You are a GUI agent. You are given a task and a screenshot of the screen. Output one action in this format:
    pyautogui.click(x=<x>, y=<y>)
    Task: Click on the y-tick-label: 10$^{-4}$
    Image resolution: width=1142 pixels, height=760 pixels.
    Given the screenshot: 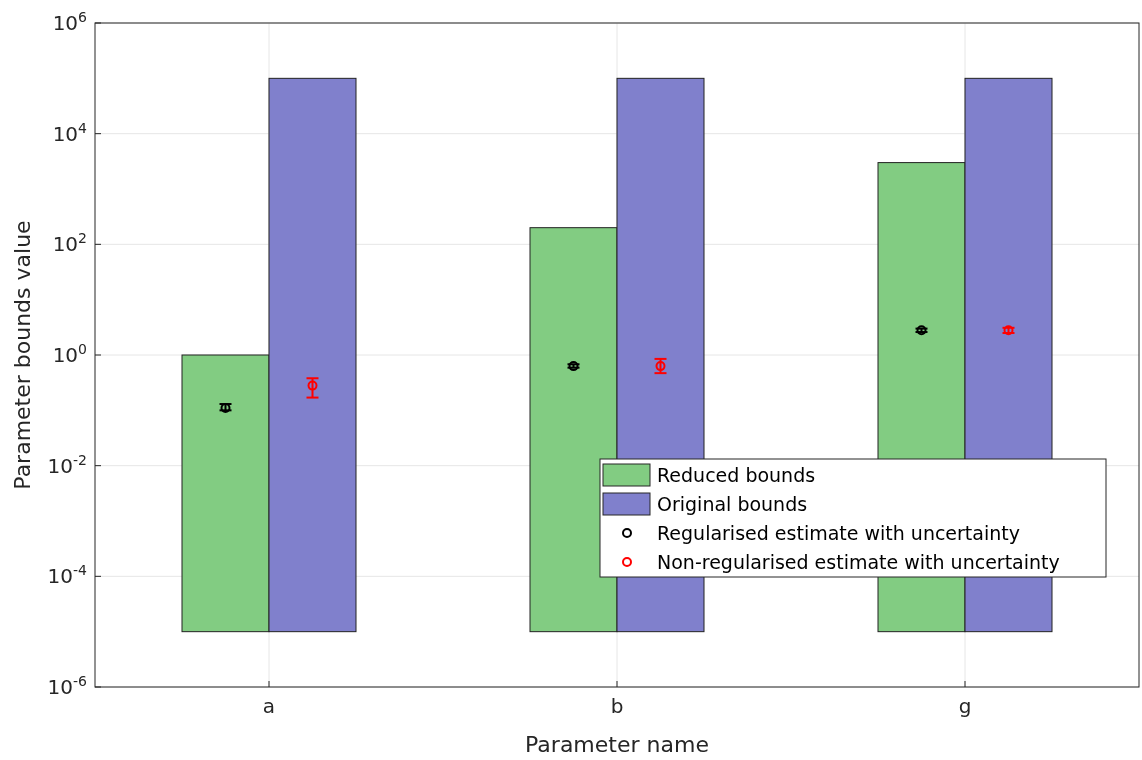 What is the action you would take?
    pyautogui.click(x=67, y=575)
    